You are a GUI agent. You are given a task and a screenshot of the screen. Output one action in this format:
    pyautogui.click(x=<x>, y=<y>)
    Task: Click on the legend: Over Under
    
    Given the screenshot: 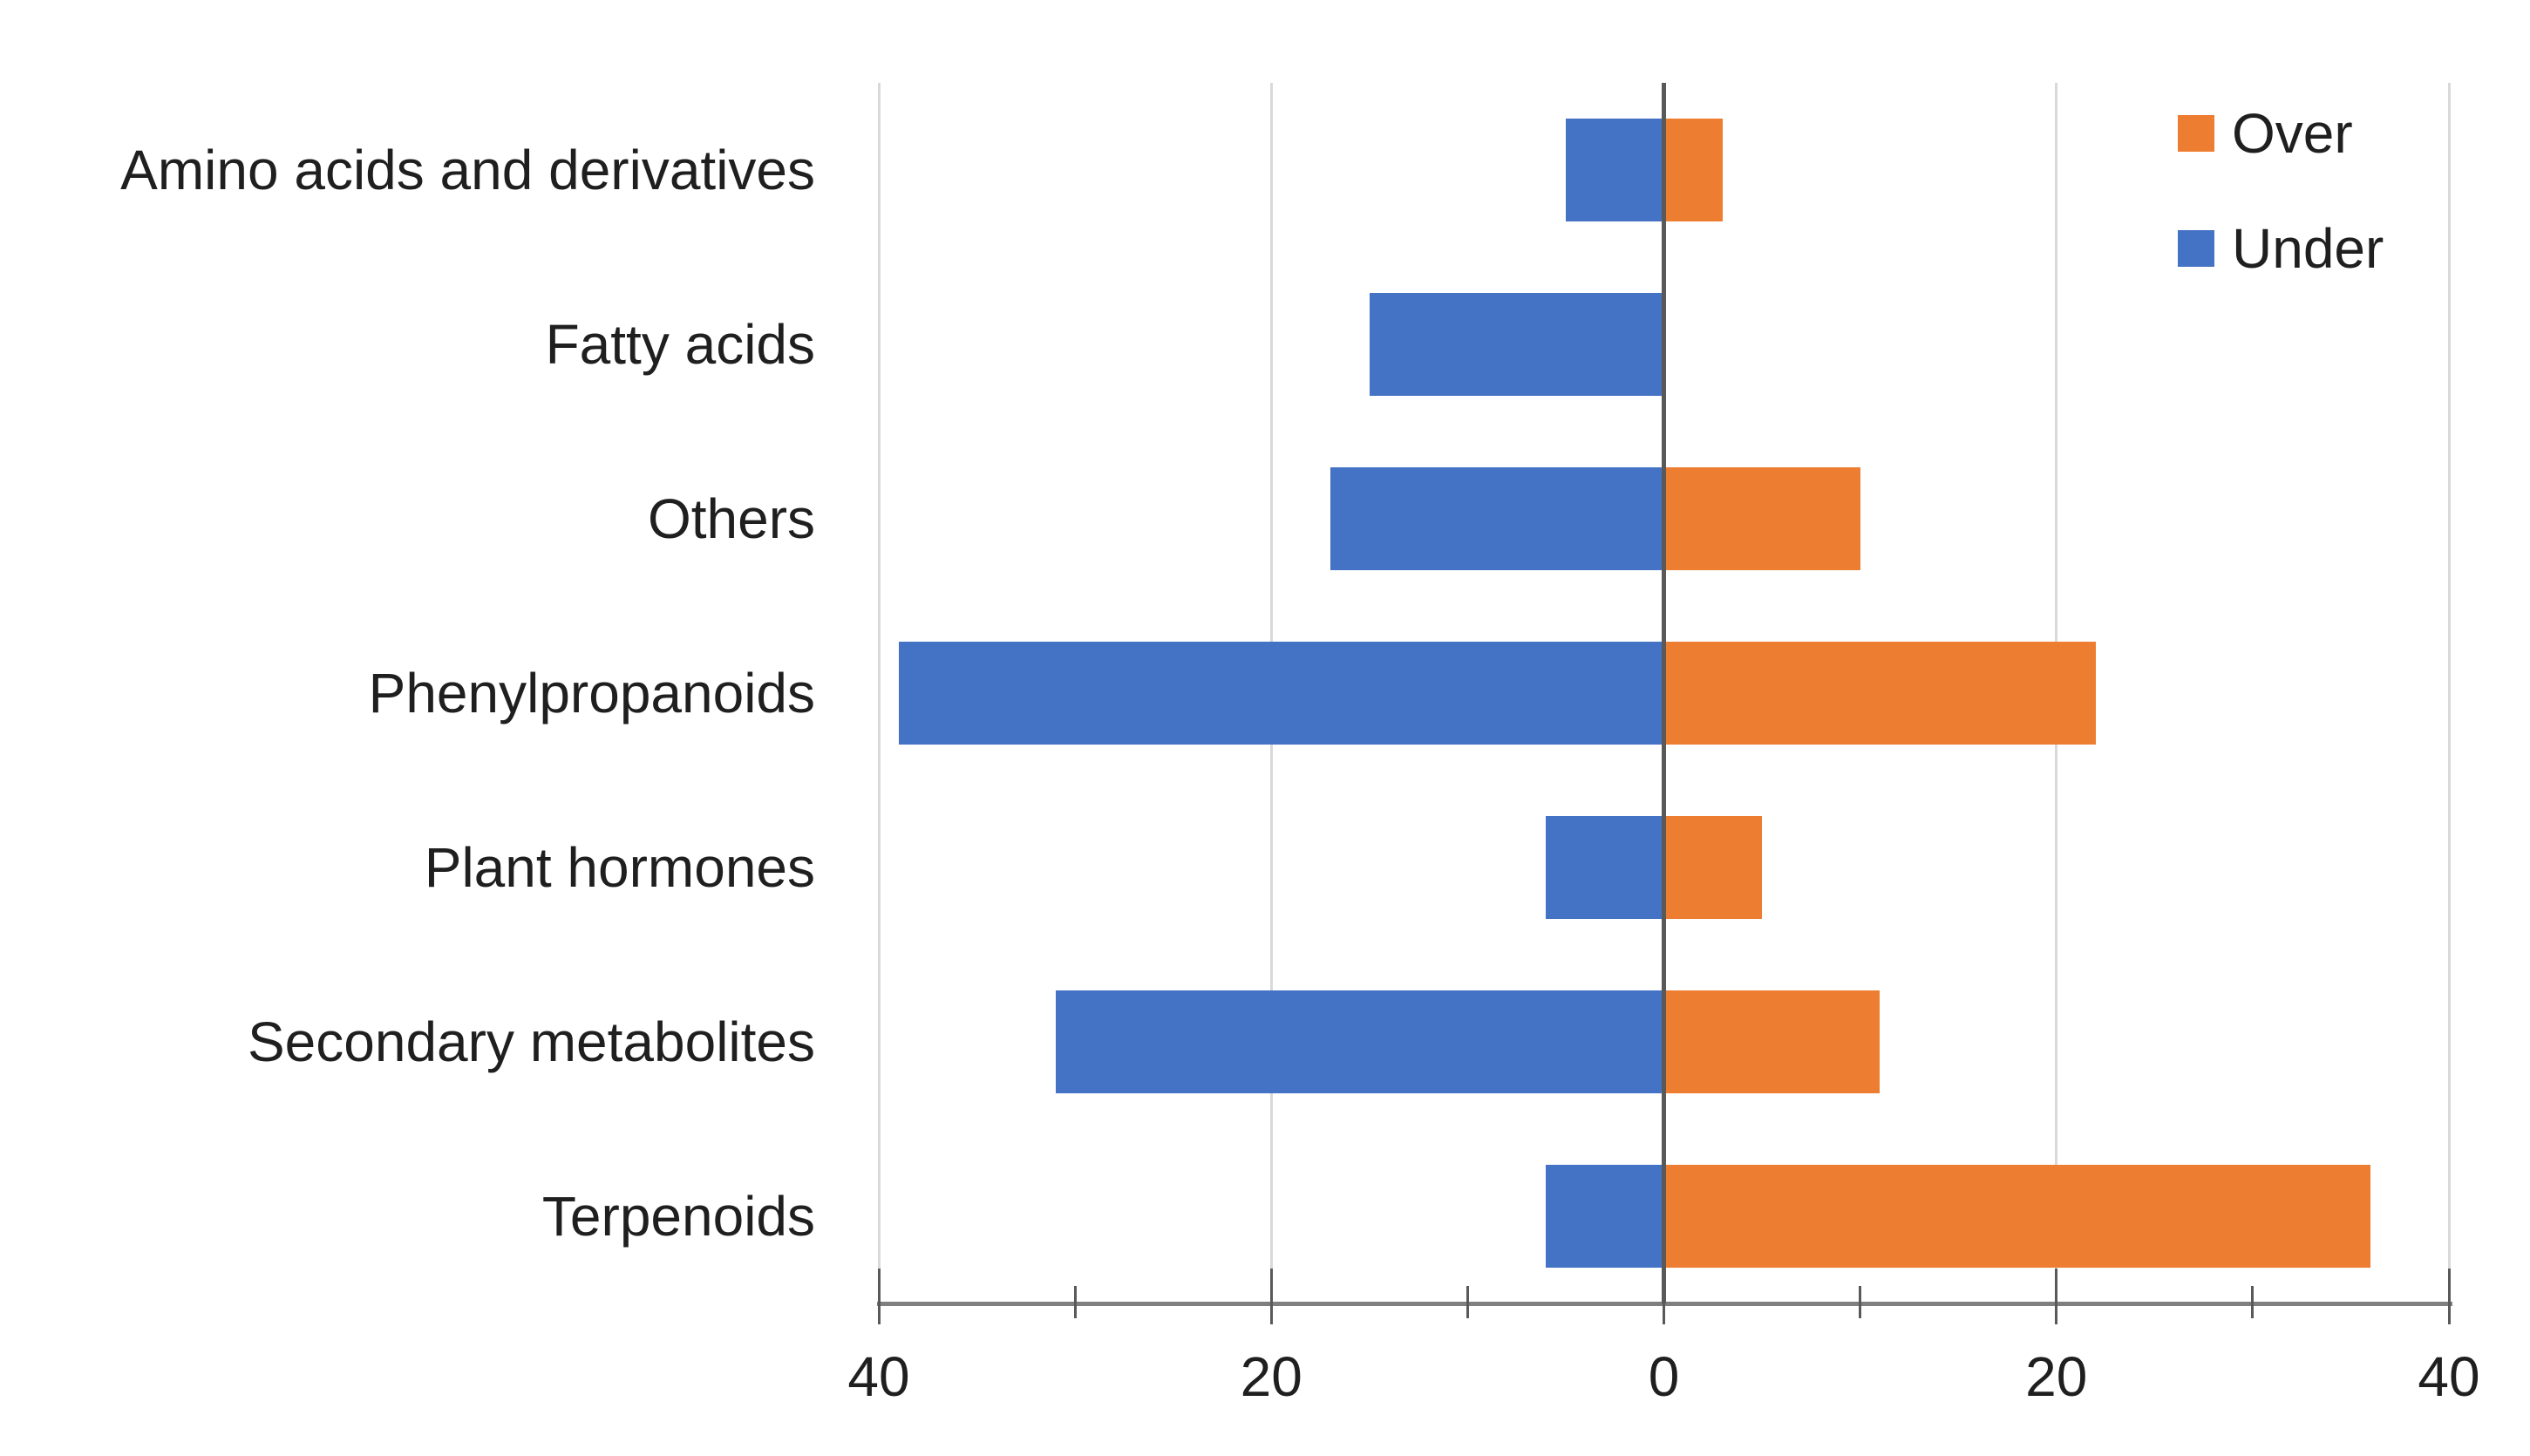 What is the action you would take?
    pyautogui.click(x=2281, y=191)
    